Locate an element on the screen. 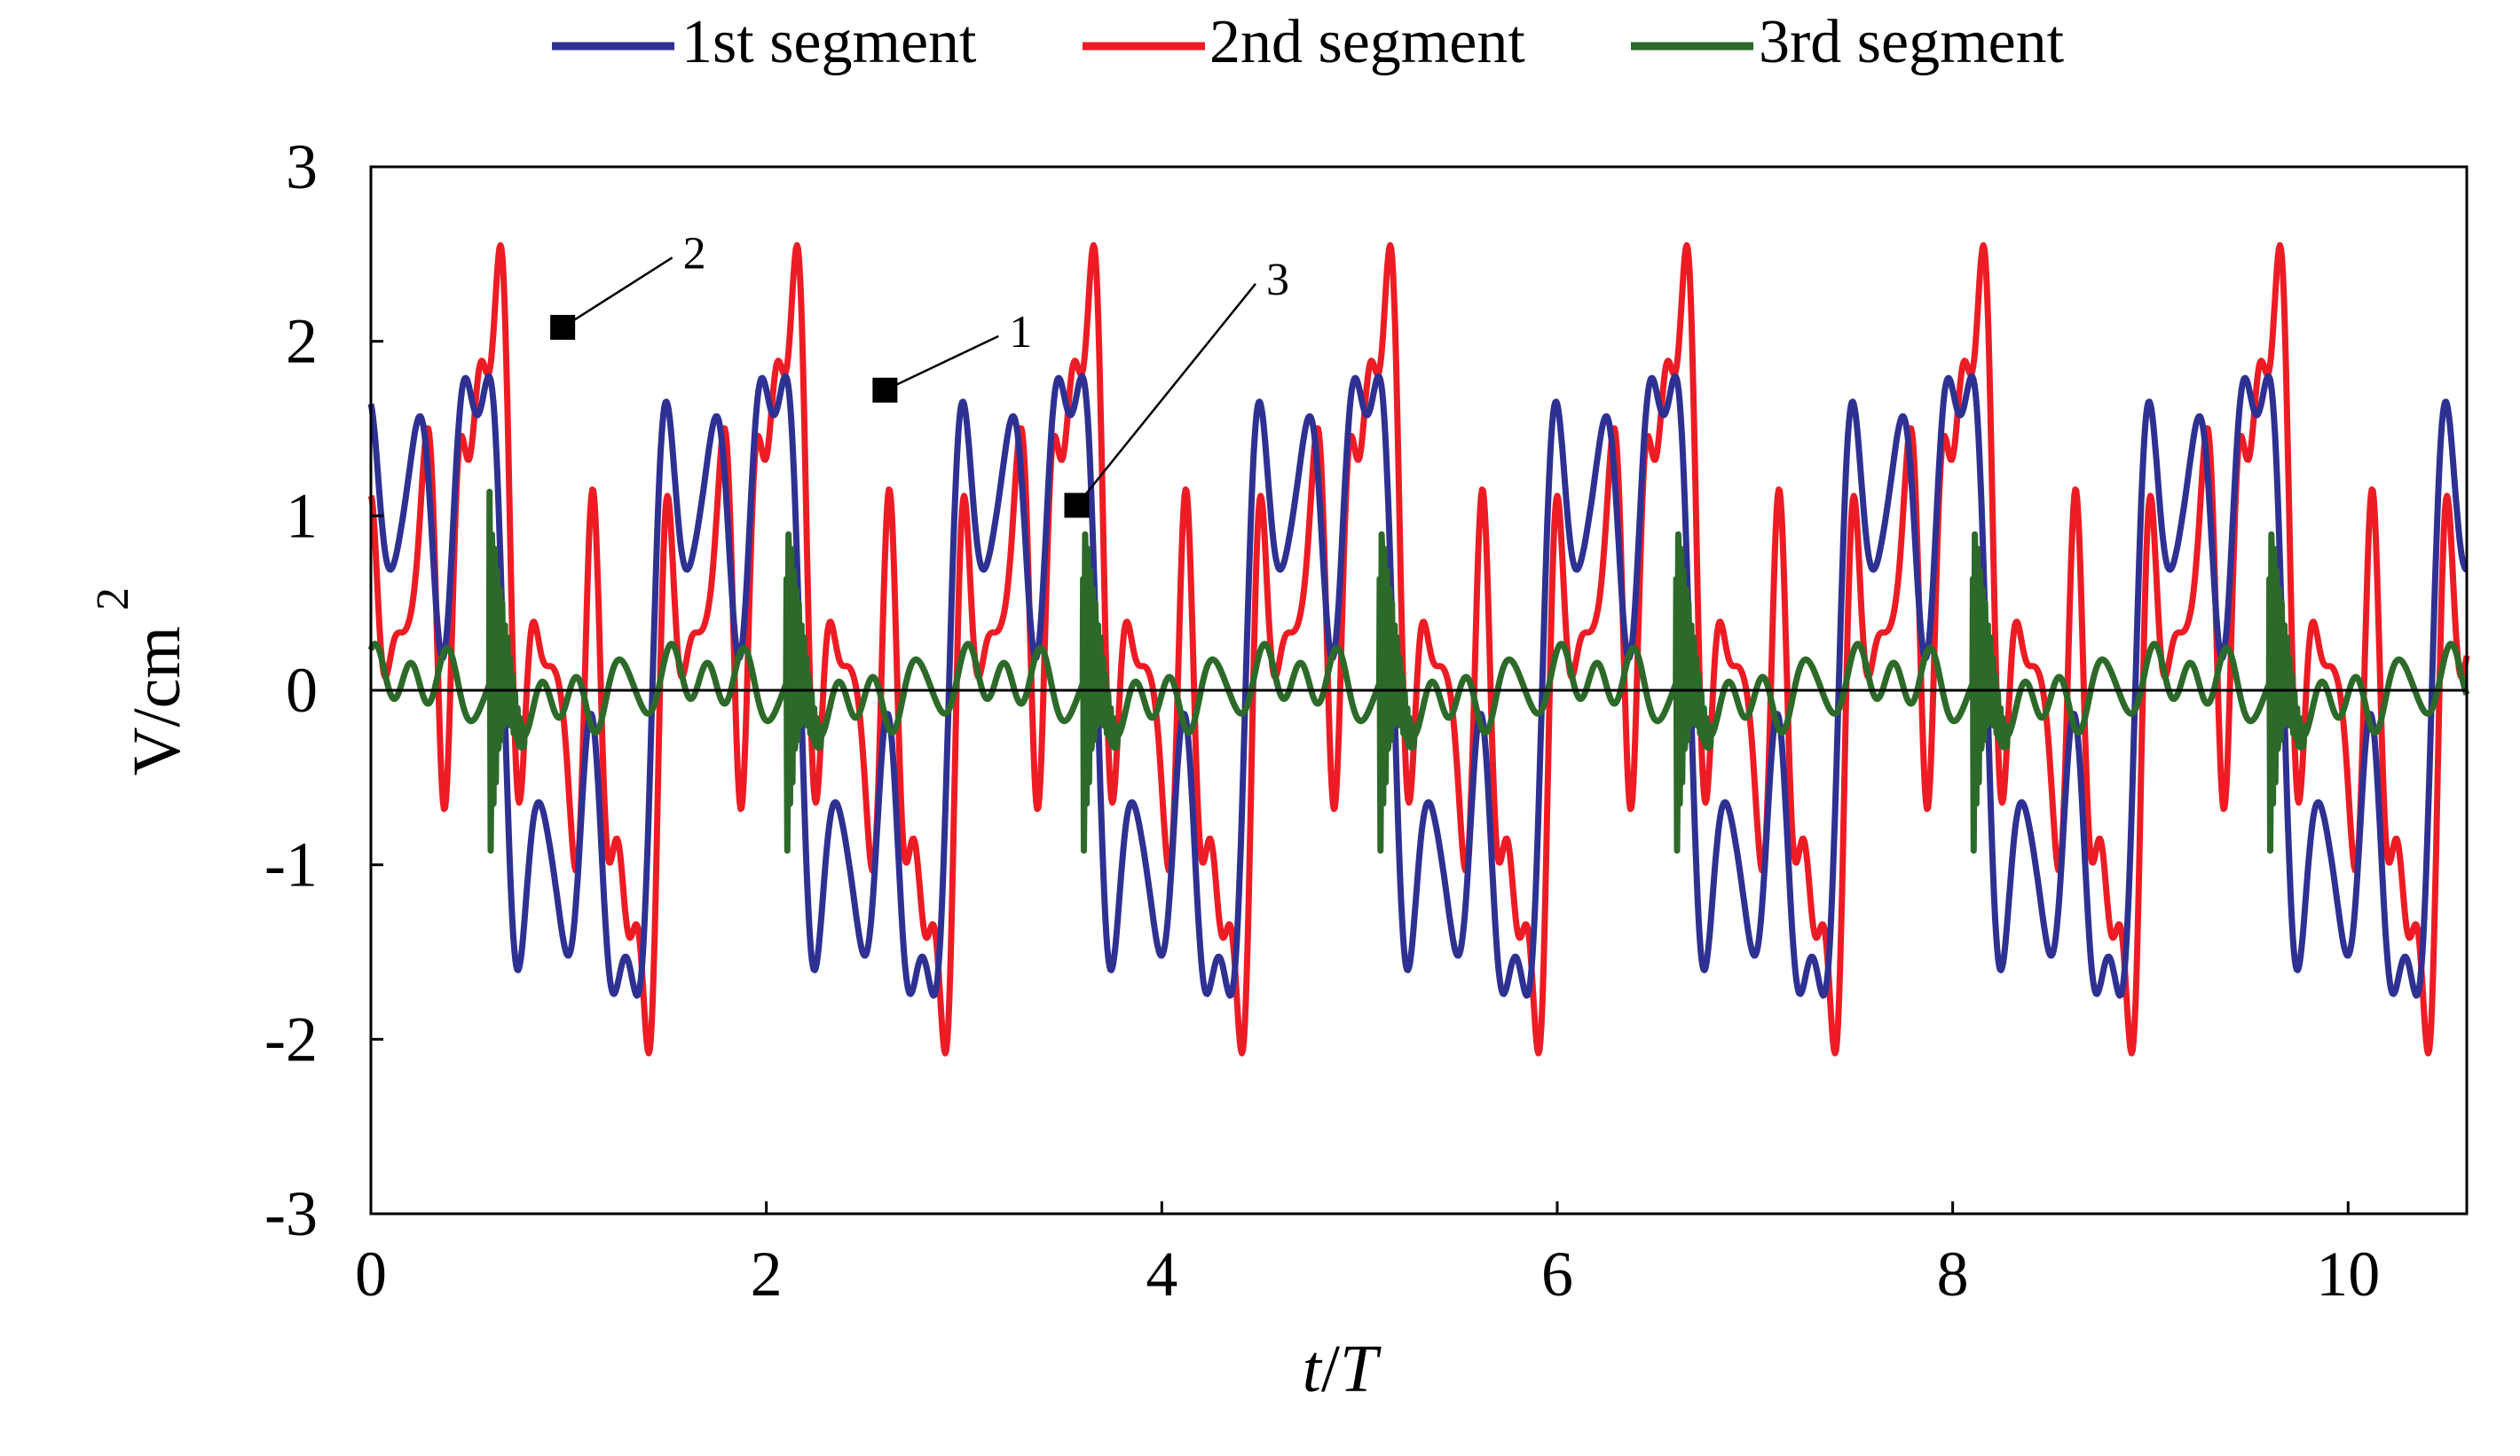 This screenshot has width=2520, height=1456. y-tick-label: 3 is located at coordinates (302, 166).